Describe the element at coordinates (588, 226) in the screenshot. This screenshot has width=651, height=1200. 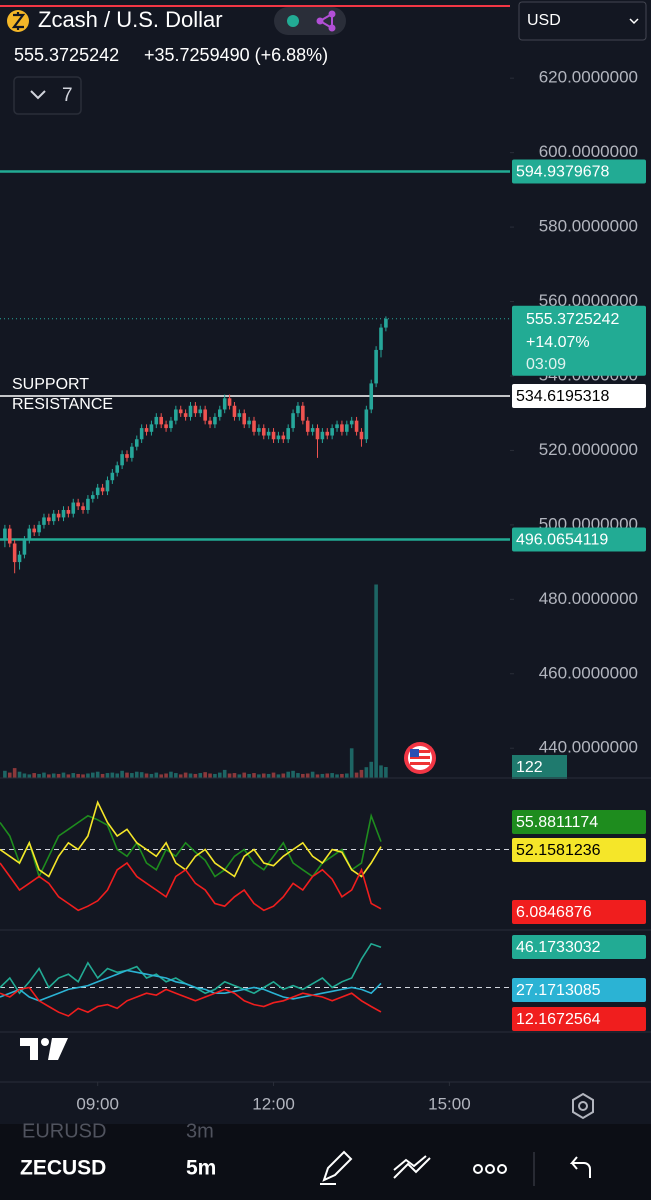
I see `y-tick-label: 580.0000000` at that location.